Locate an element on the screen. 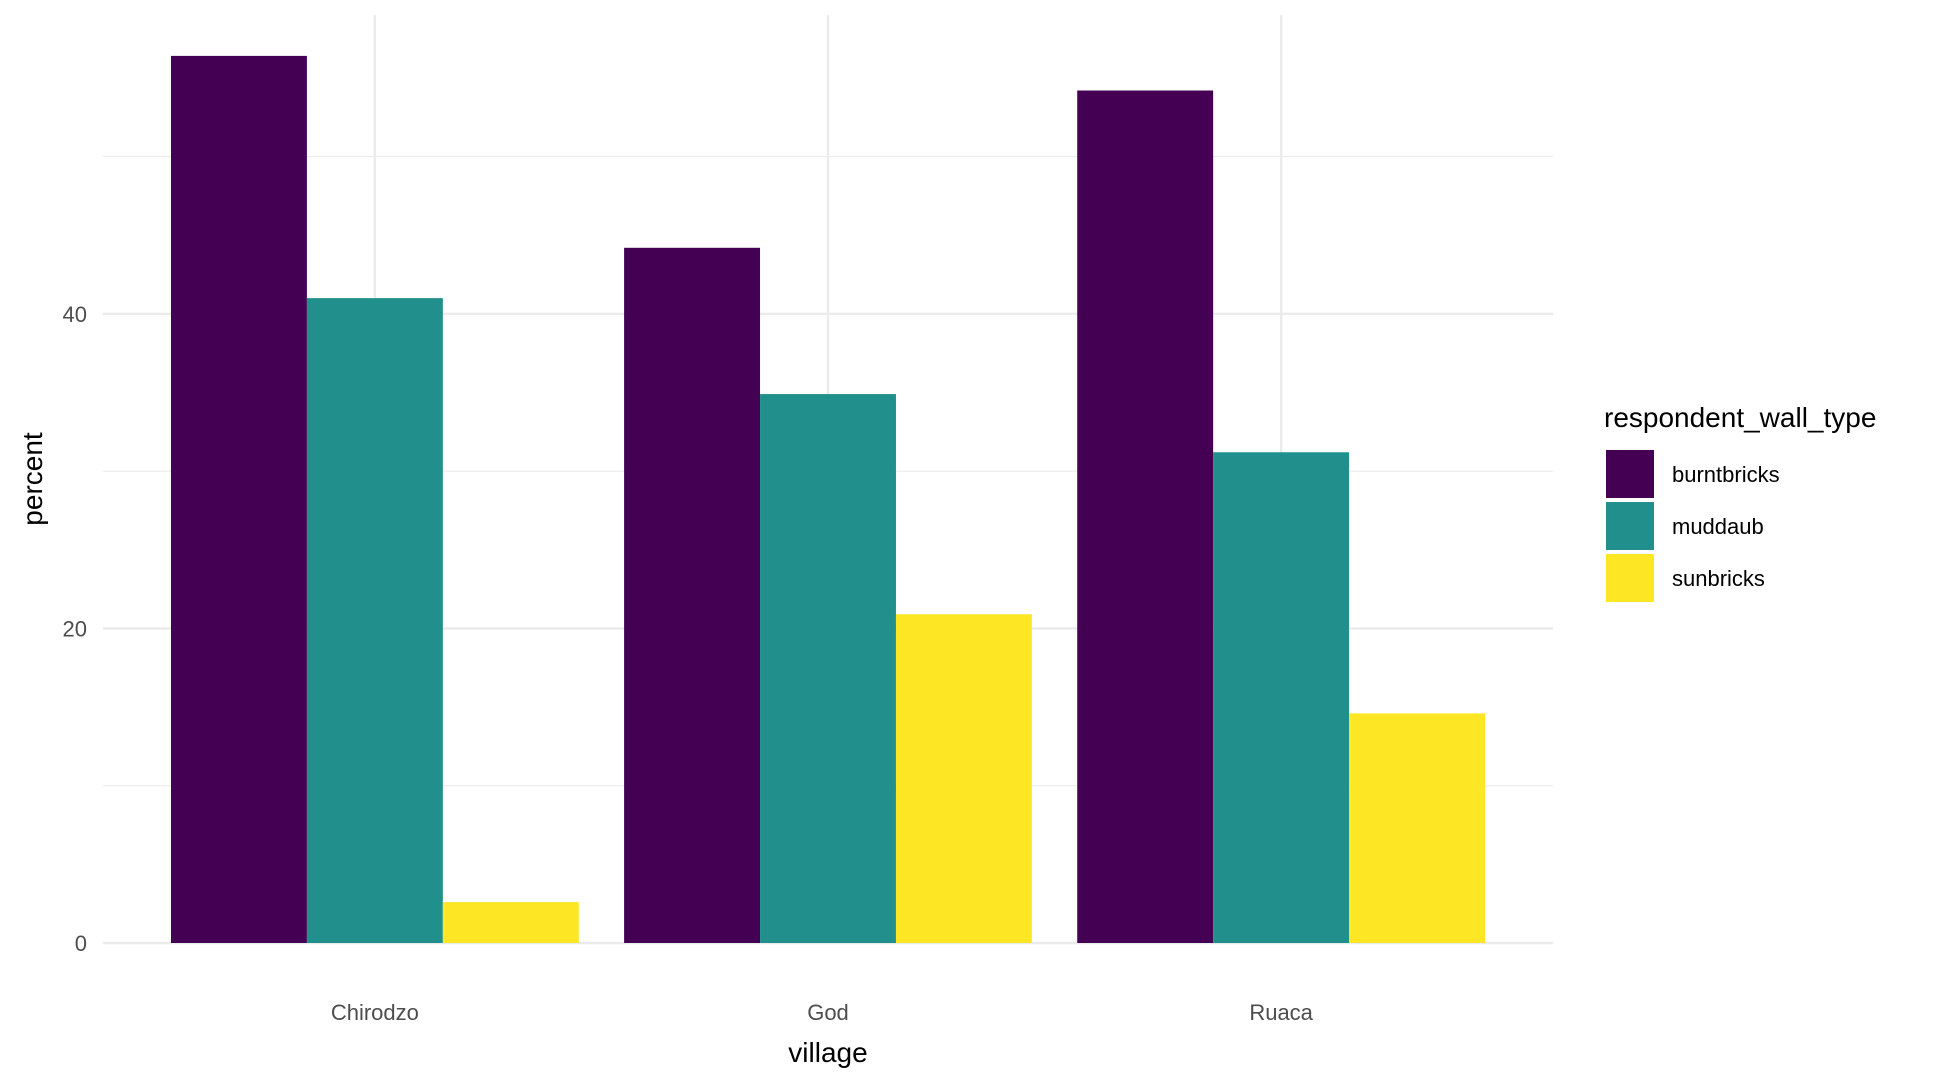  y-tick-label: 40 is located at coordinates (75, 314).